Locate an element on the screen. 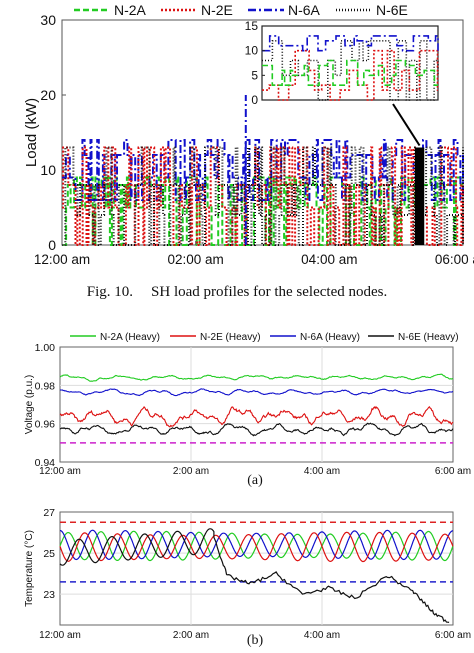 The height and width of the screenshot is (653, 474). inset-series-n-2e is located at coordinates (350, 75).